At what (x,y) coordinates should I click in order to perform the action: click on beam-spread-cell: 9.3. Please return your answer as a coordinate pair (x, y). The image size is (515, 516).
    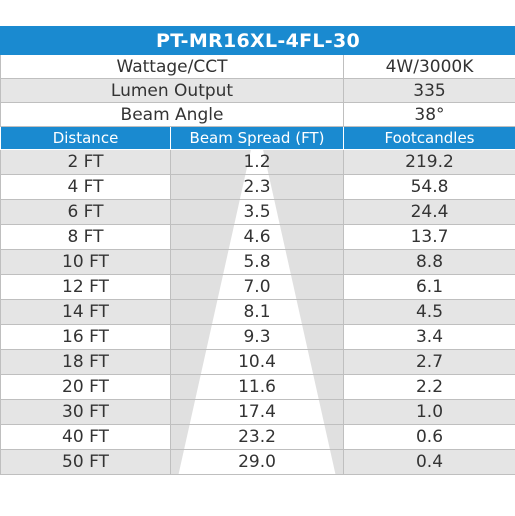
    Looking at the image, I should click on (257, 337).